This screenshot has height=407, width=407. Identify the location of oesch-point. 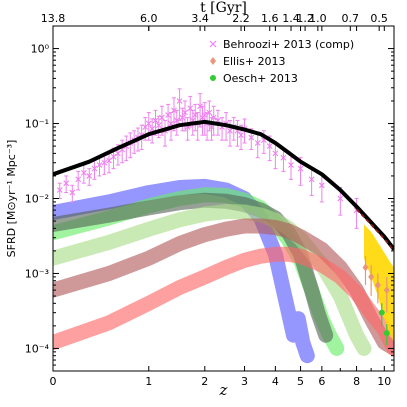
(381, 314).